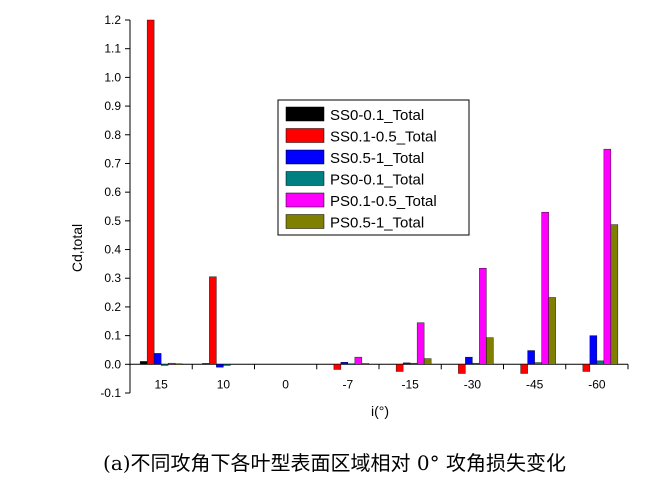 The height and width of the screenshot is (490, 669). What do you see at coordinates (334, 463) in the screenshot?
I see `figure-caption: (a)不同攻角下各叶型表面区域相对 0° 攻角损失变化` at bounding box center [334, 463].